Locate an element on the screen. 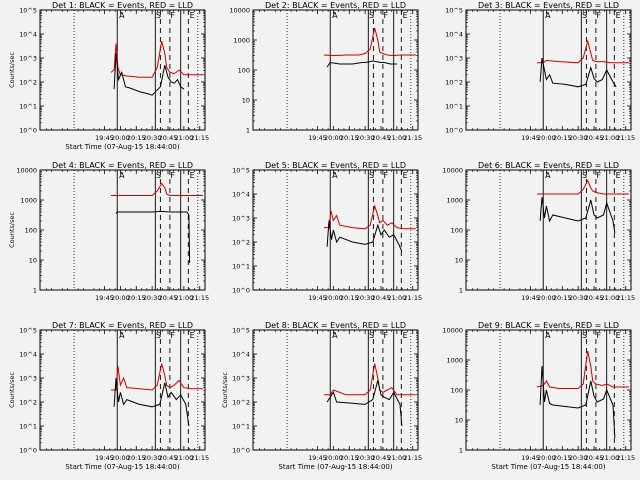  panel-title: Det 4: BLACK = Events, RED = LLD is located at coordinates (122, 165).